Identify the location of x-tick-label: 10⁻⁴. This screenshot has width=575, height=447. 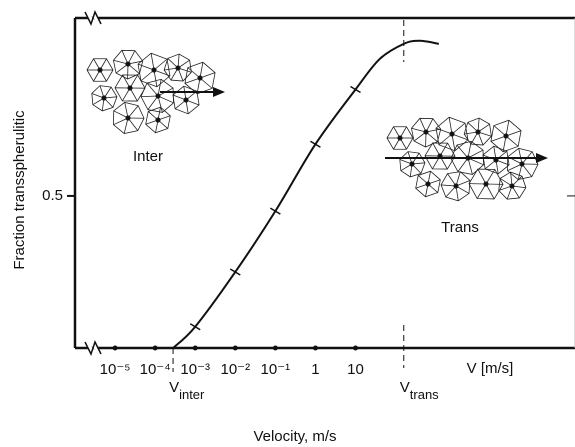
(155, 369).